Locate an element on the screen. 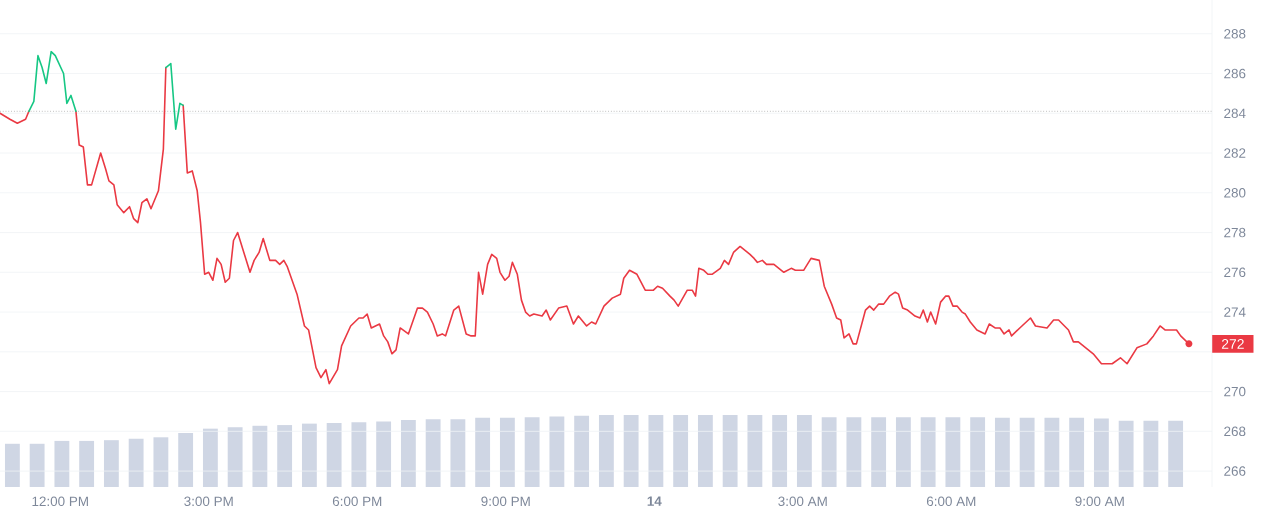 The height and width of the screenshot is (522, 1265). x-tick-label: 12:00 PM is located at coordinates (60, 501).